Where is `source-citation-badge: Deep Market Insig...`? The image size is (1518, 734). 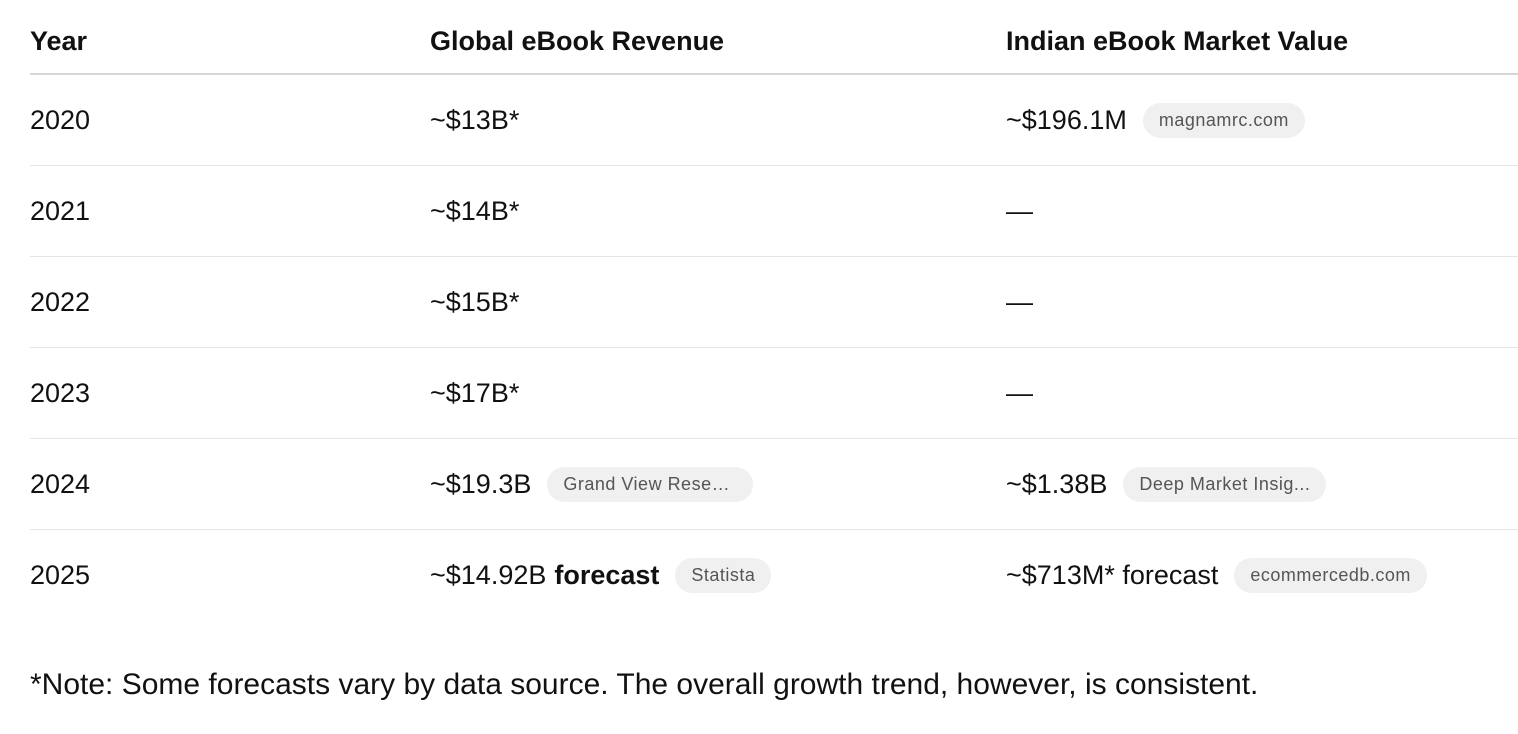 source-citation-badge: Deep Market Insig... is located at coordinates (1225, 484).